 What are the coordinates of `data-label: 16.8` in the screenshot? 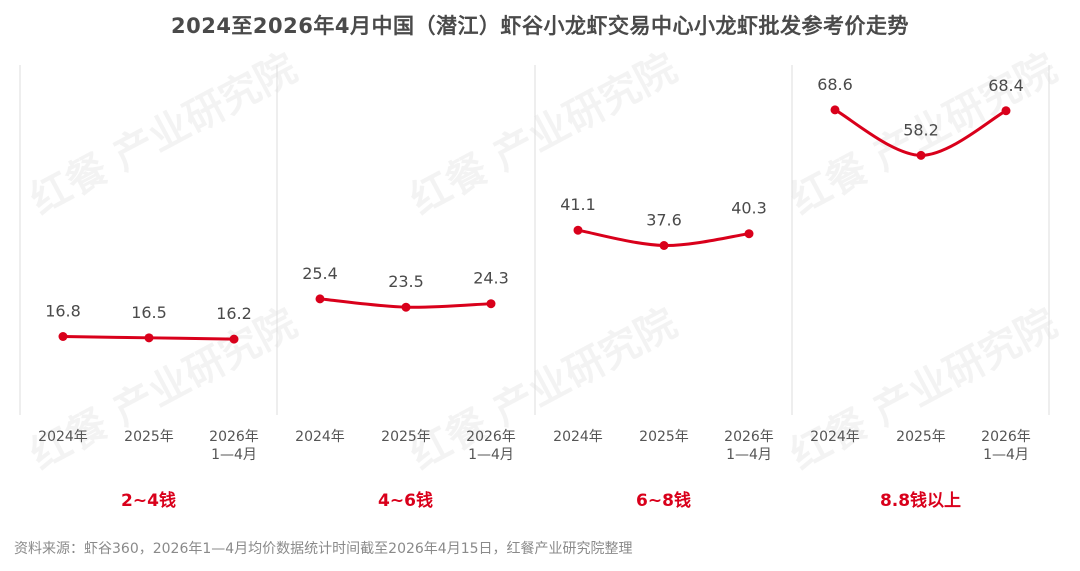 It's located at (63, 311).